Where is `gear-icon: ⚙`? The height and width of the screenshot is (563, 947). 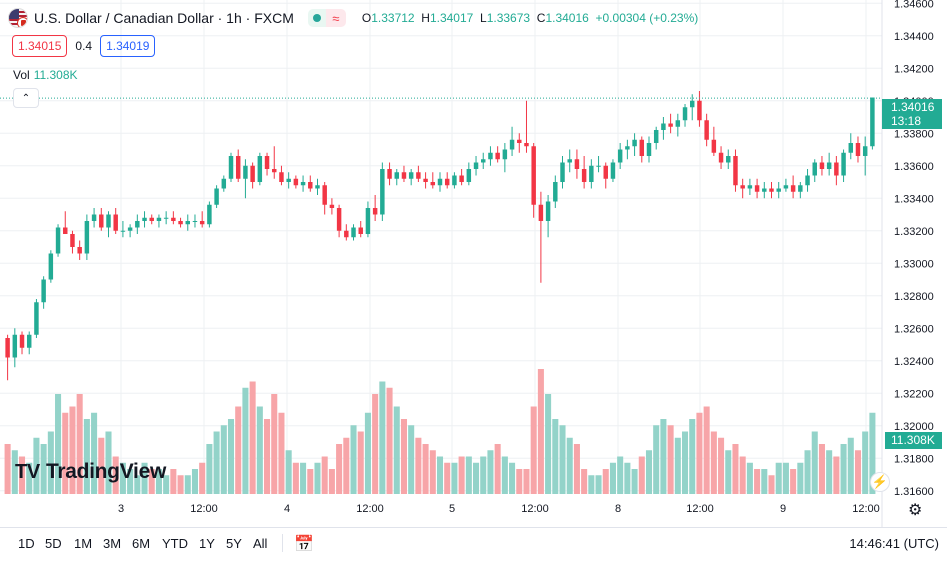 gear-icon: ⚙ is located at coordinates (915, 510).